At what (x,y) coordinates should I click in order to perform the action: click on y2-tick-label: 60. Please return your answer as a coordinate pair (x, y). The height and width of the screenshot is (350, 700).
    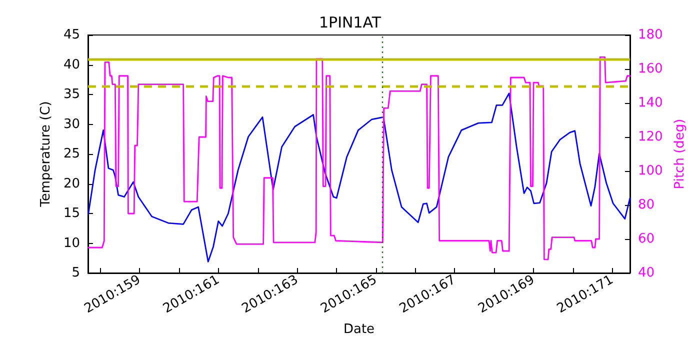
    Looking at the image, I should click on (646, 239).